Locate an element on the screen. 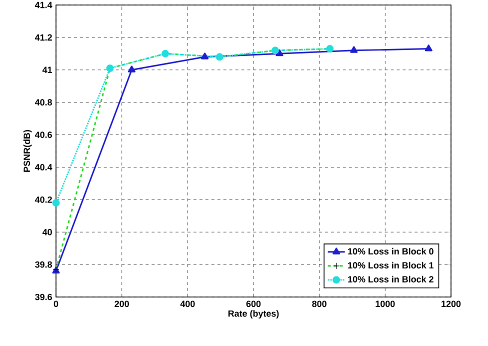 This screenshot has height=346, width=488. x-tick-label: 200 is located at coordinates (121, 304).